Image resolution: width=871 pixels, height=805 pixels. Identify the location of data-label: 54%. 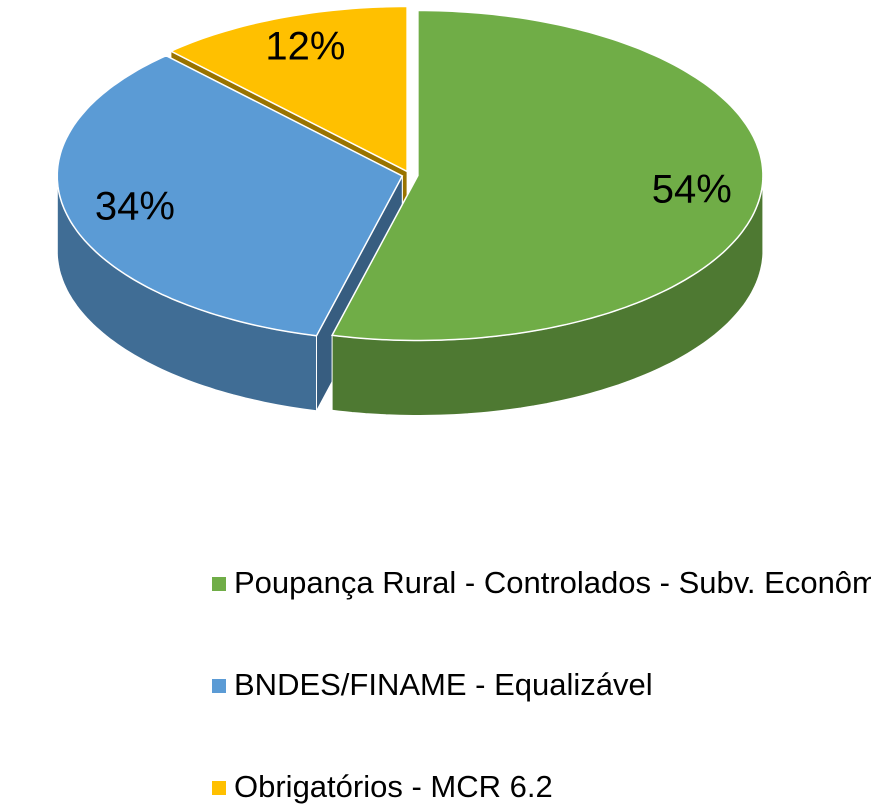
(692, 190).